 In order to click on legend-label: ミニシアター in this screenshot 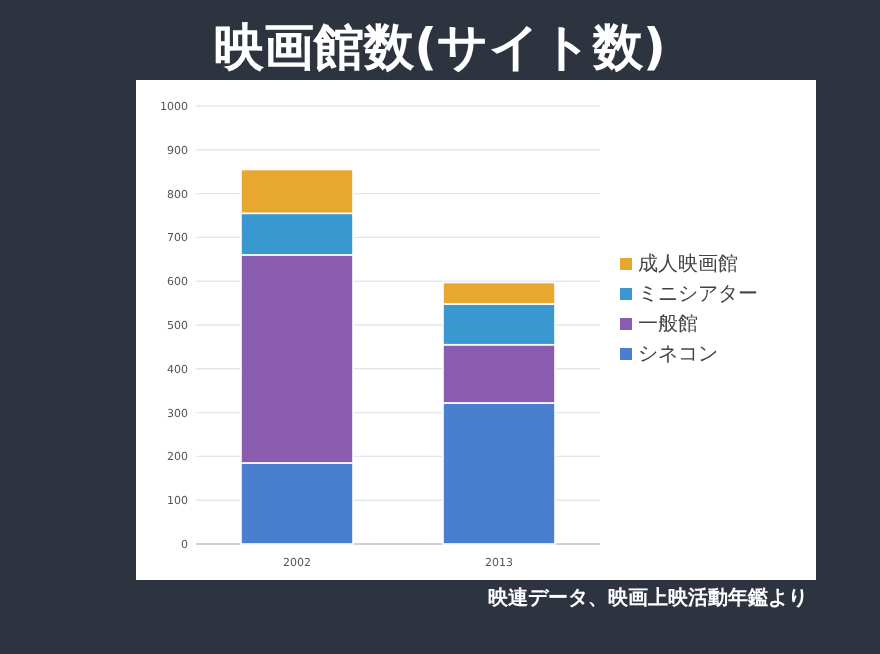, I will do `click(698, 295)`.